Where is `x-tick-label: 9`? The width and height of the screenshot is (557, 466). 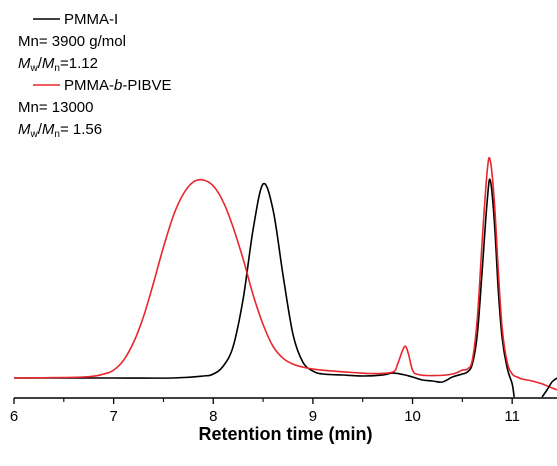
x-tick-label: 9 is located at coordinates (313, 416).